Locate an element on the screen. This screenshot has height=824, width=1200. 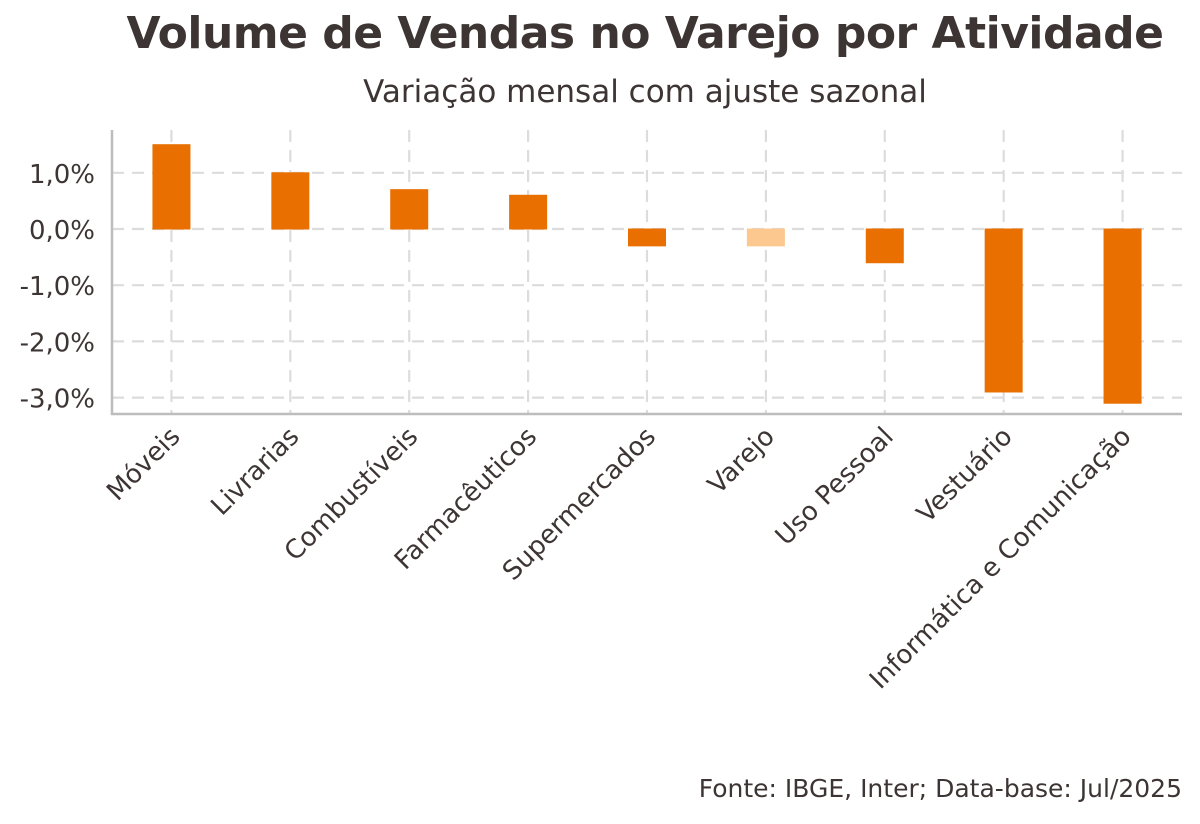
x-tick-label: Livrarias is located at coordinates (256, 472).